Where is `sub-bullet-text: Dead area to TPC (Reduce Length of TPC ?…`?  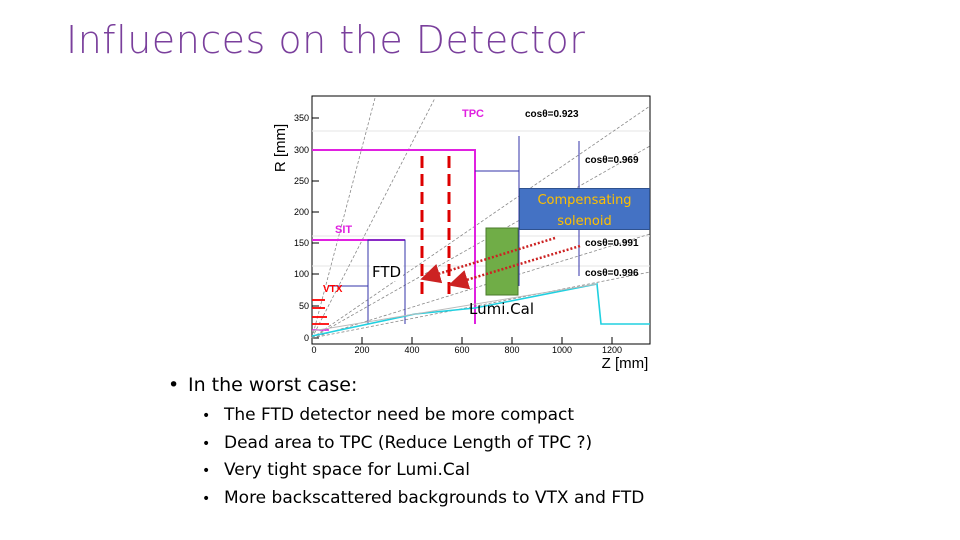
sub-bullet-text: Dead area to TPC (Reduce Length of TPC ?… is located at coordinates (408, 442).